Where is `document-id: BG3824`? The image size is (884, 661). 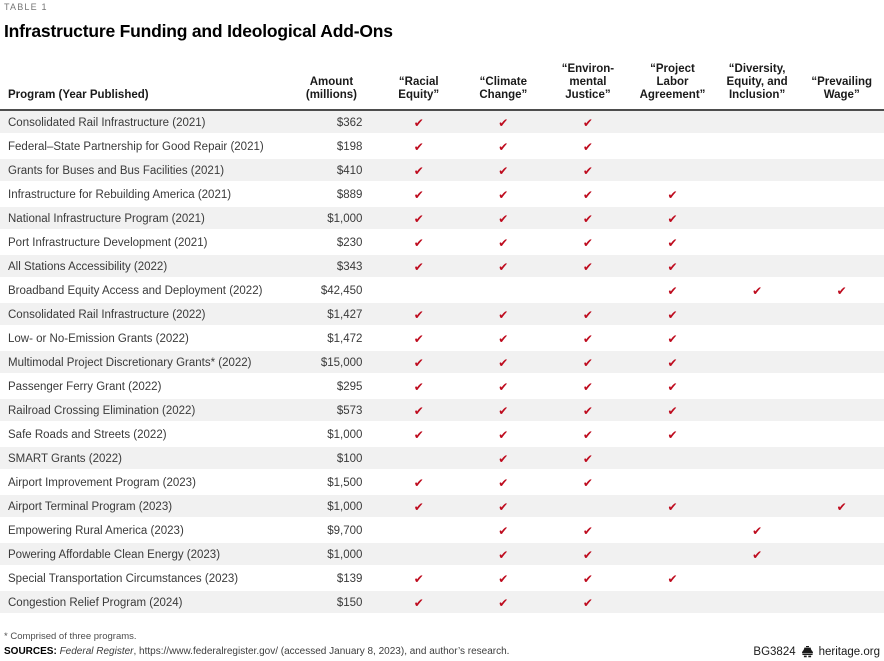
document-id: BG3824 is located at coordinates (774, 652).